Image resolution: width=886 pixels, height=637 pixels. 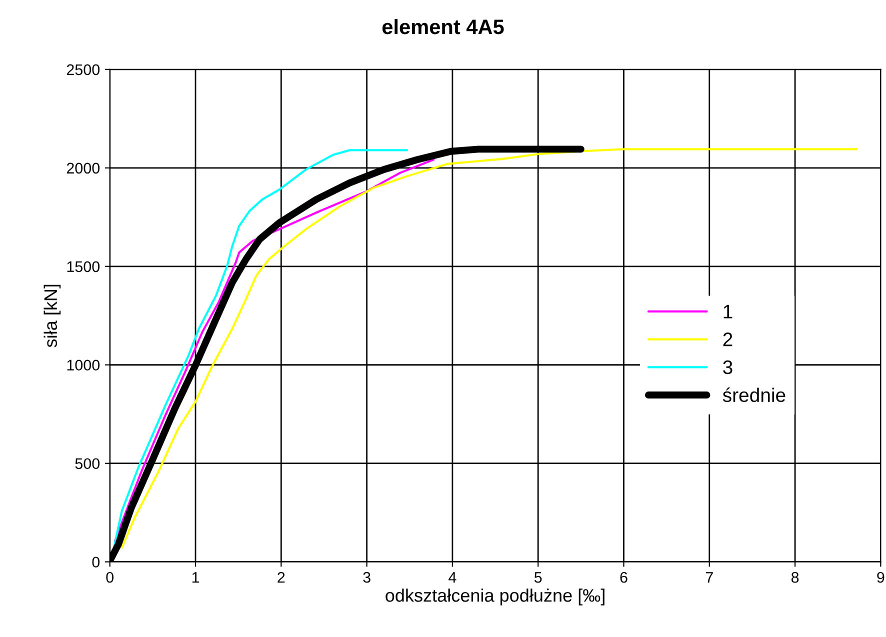 What do you see at coordinates (281, 577) in the screenshot?
I see `x-tick-label: 2` at bounding box center [281, 577].